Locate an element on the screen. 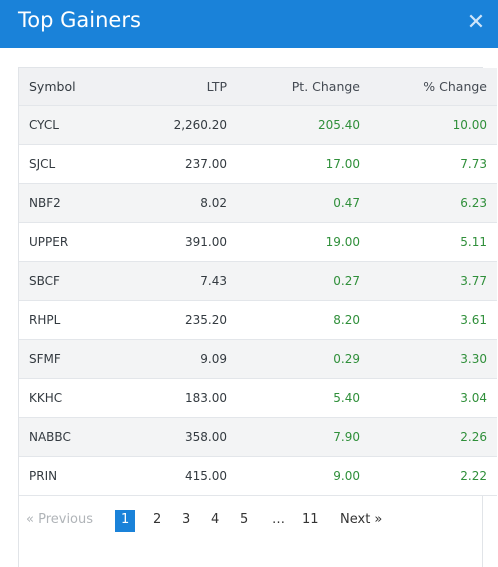 Image resolution: width=498 pixels, height=567 pixels. cell-pct-change: 3.04 is located at coordinates (428, 398).